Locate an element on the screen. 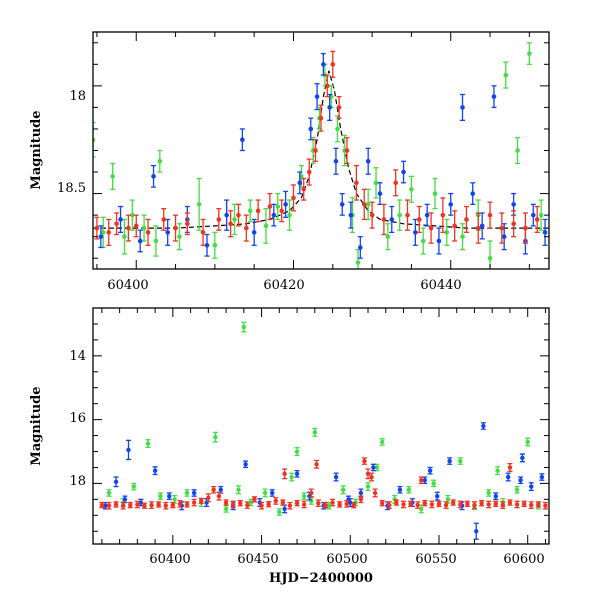  zoom-x-tick-label: 60440 is located at coordinates (440, 285).